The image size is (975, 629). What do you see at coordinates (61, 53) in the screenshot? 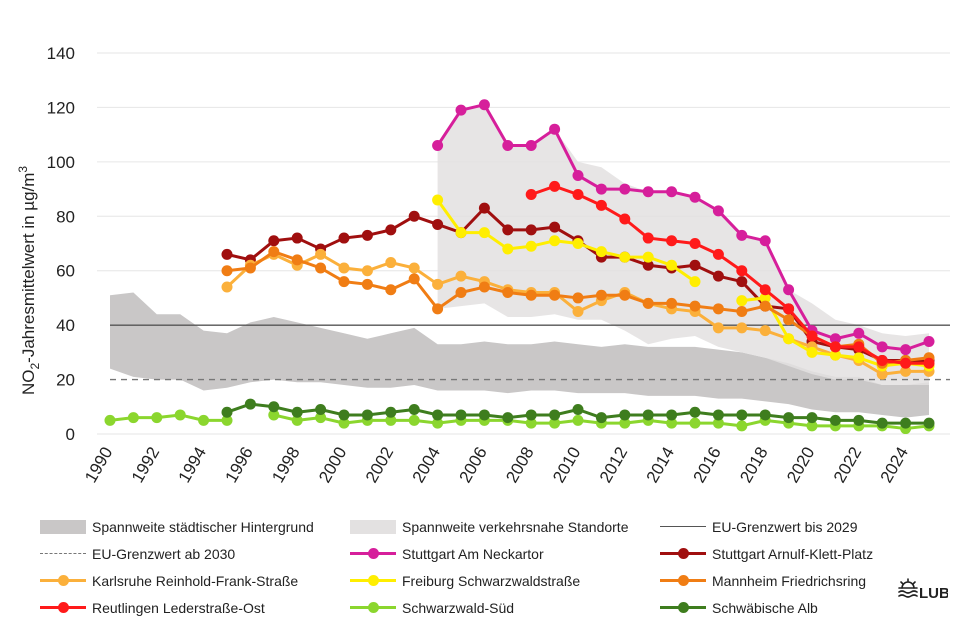
I see `y-tick-label: 140` at bounding box center [61, 53].